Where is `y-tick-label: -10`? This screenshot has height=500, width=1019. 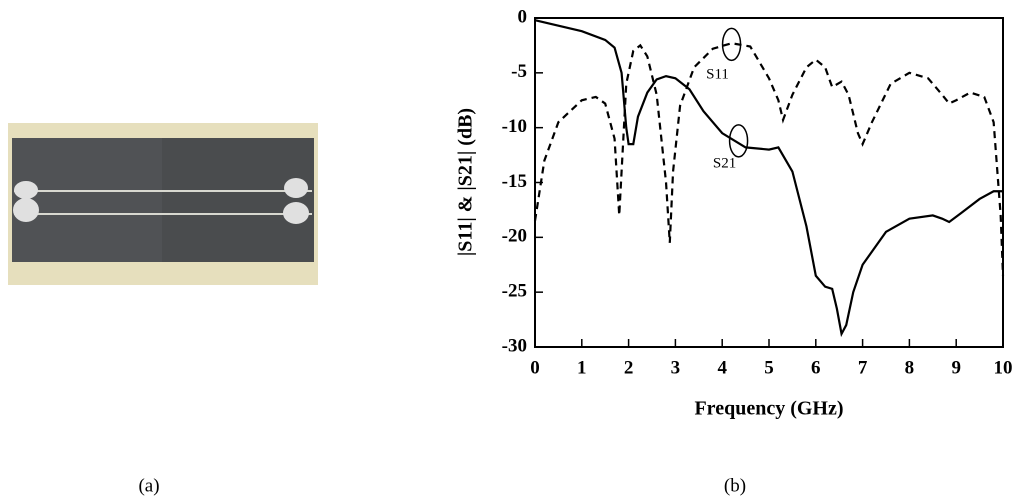
y-tick-label: -10 is located at coordinates (514, 126).